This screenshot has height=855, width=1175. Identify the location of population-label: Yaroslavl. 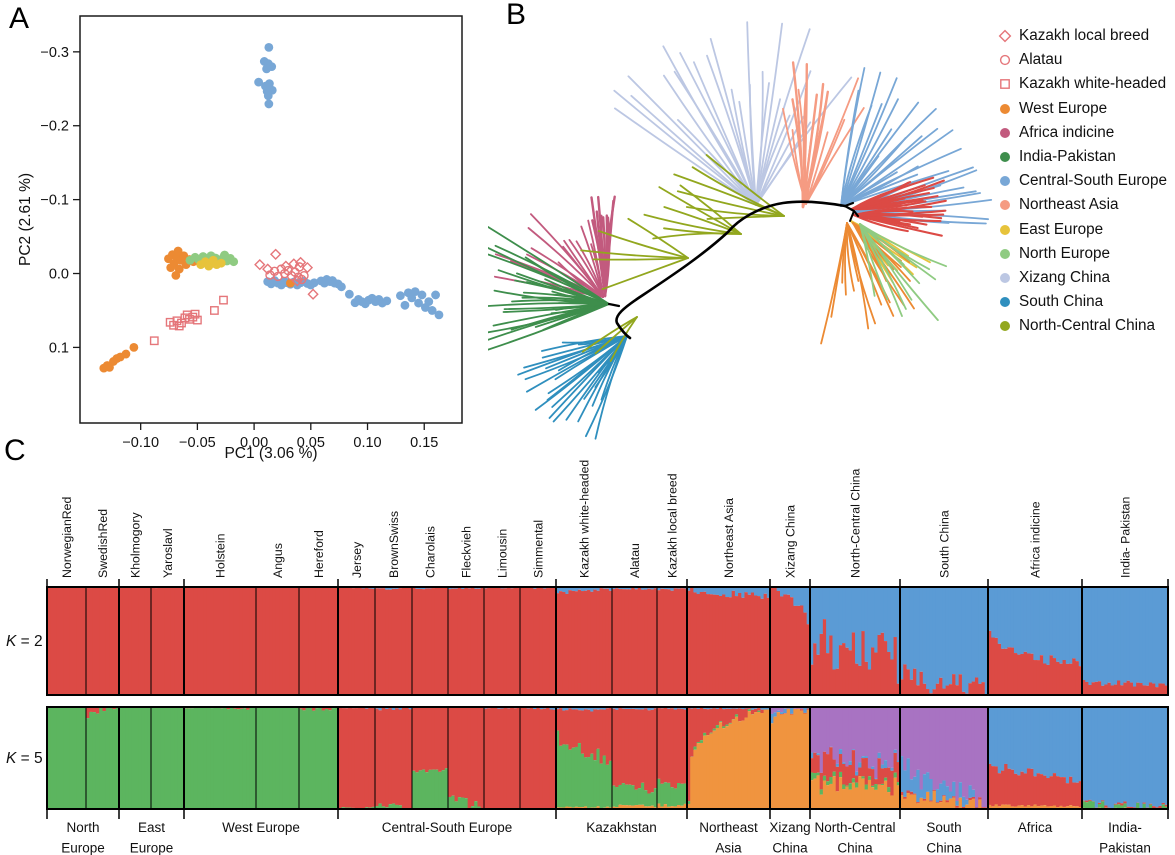
(168, 553).